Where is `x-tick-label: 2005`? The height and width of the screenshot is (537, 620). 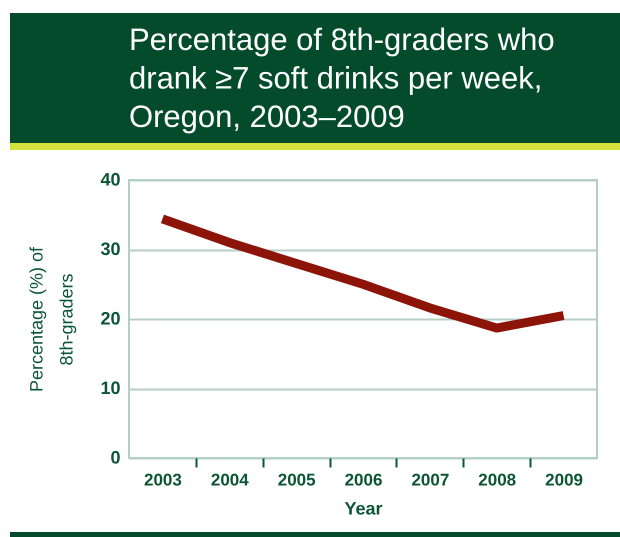 x-tick-label: 2005 is located at coordinates (297, 480).